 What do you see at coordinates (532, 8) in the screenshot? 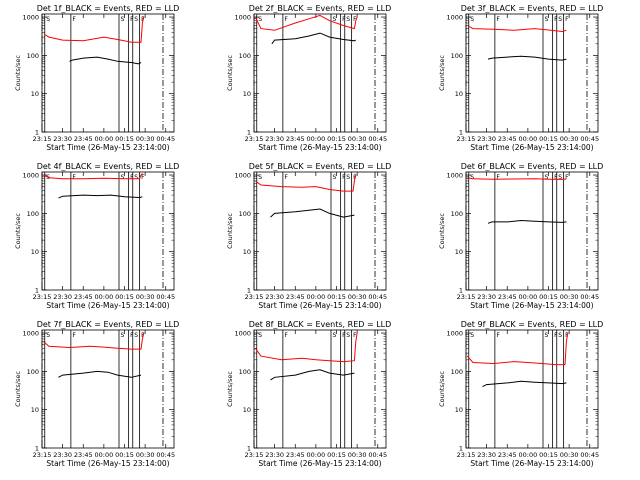
I see `chart-title: Det 3f_BLACK = Events, RED = LLD` at bounding box center [532, 8].